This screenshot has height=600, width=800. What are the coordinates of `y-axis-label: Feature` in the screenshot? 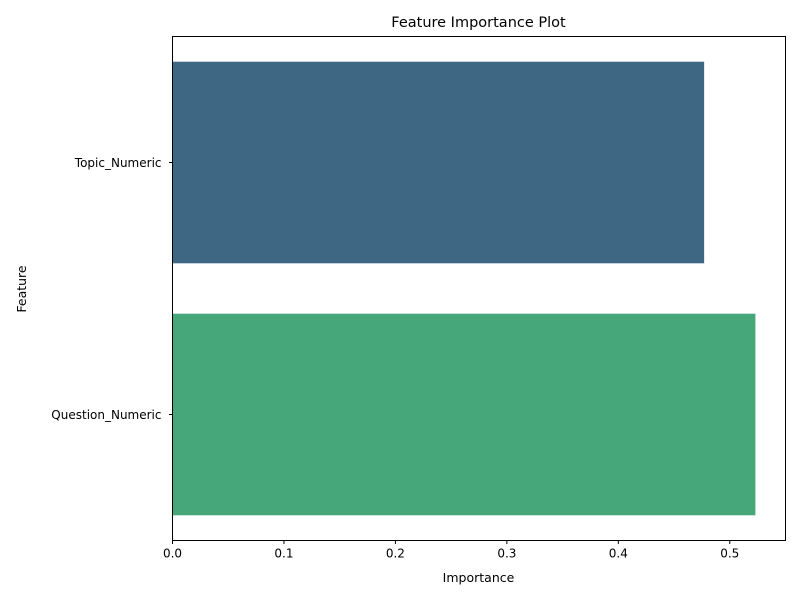 It's located at (21, 289).